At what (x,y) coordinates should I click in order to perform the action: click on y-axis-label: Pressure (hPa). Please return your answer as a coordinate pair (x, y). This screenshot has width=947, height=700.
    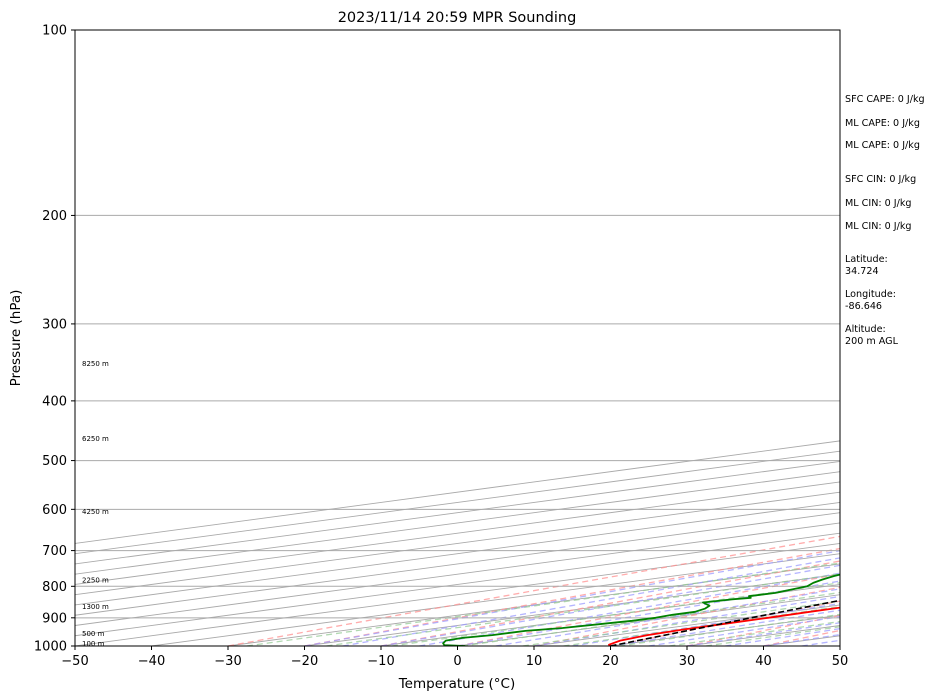
    Looking at the image, I should click on (16, 338).